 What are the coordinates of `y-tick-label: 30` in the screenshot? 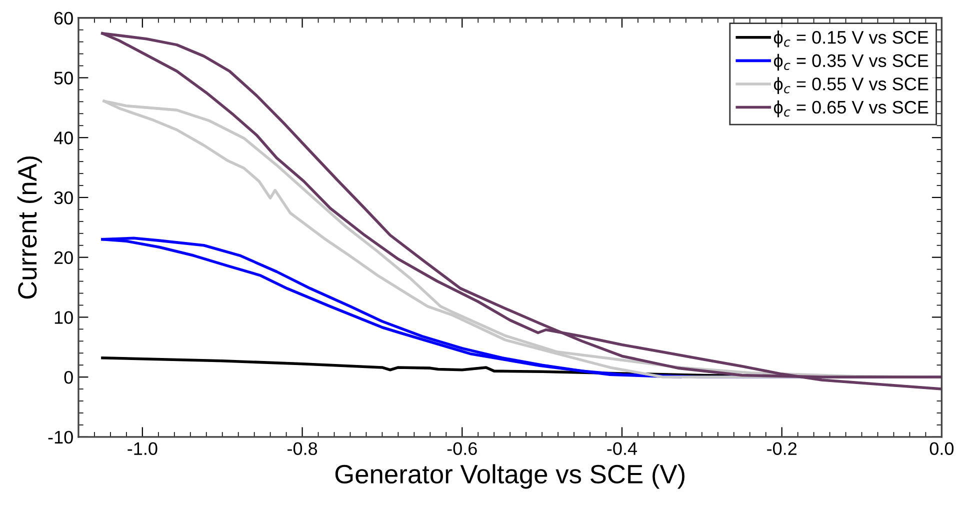 It's located at (63, 197).